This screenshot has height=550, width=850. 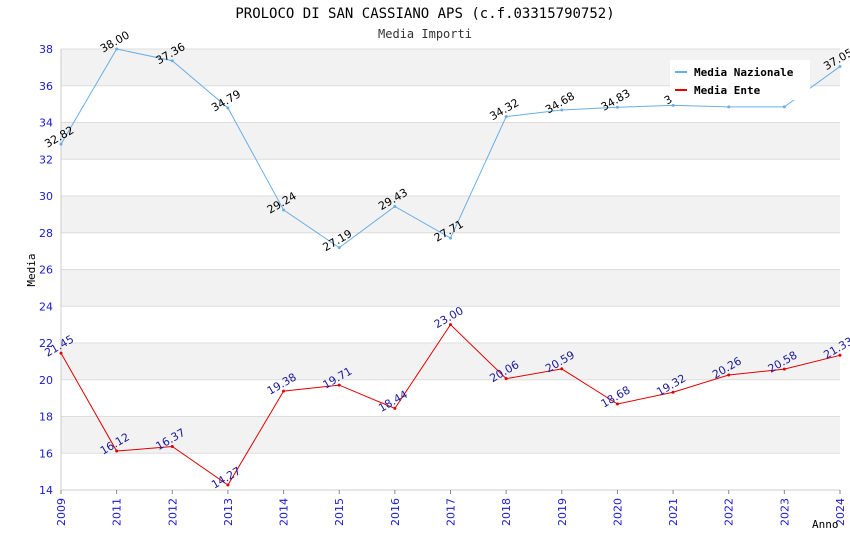 What do you see at coordinates (506, 512) in the screenshot?
I see `x-tick-label: 2018` at bounding box center [506, 512].